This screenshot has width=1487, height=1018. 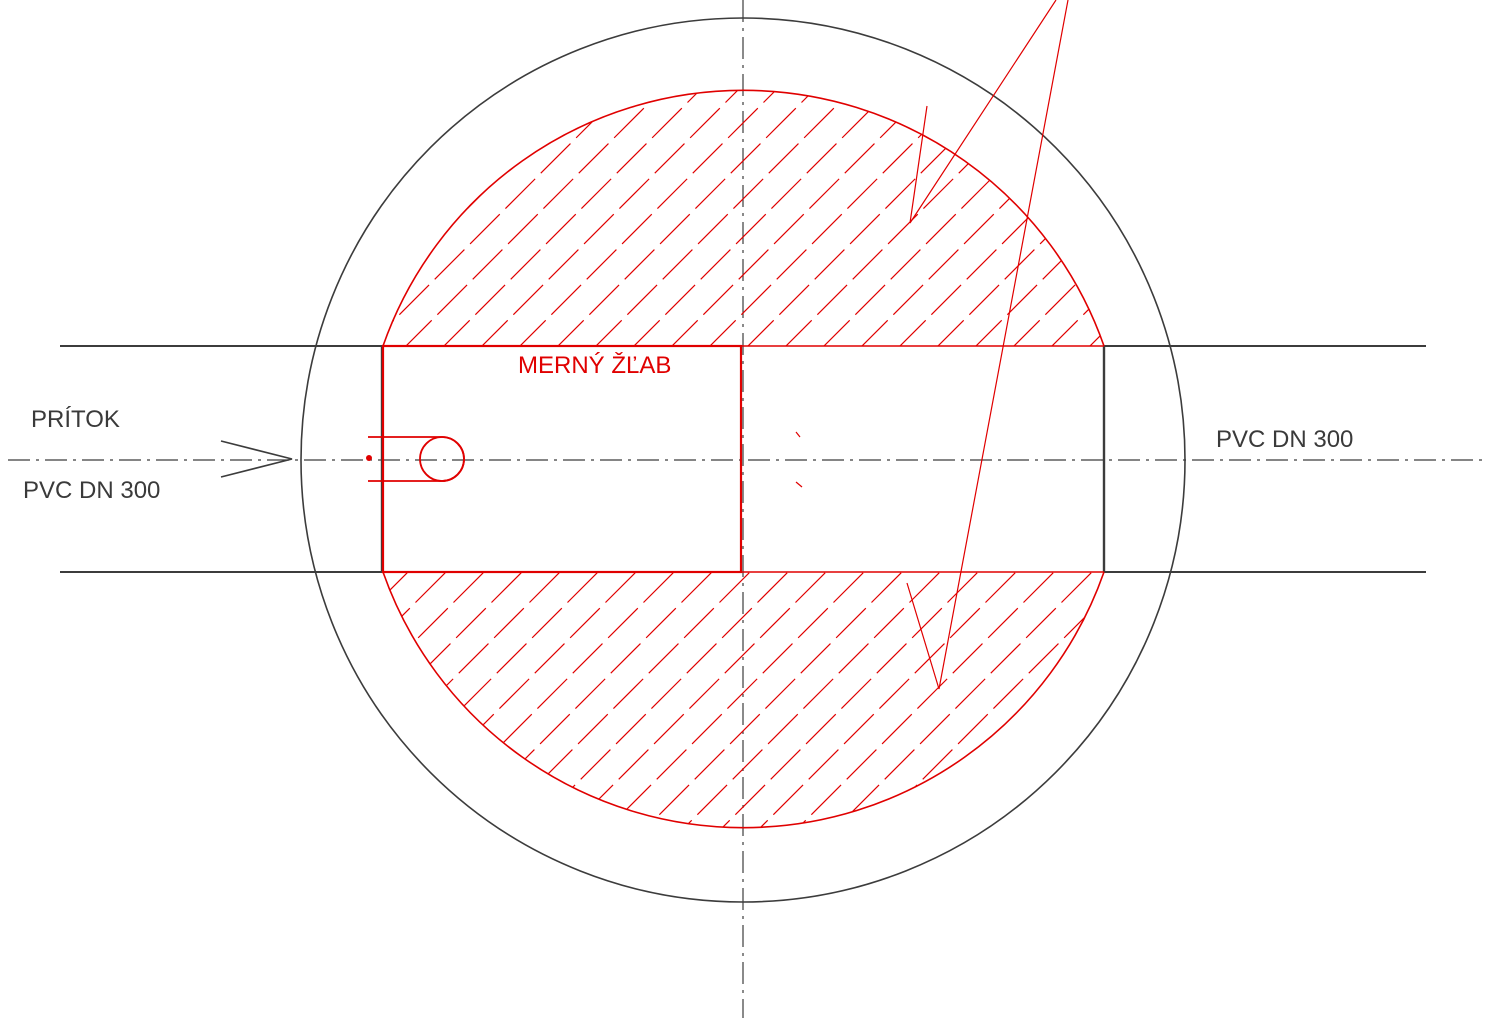 I want to click on inlet-pipe-label: PVC DN 300, so click(x=92, y=490).